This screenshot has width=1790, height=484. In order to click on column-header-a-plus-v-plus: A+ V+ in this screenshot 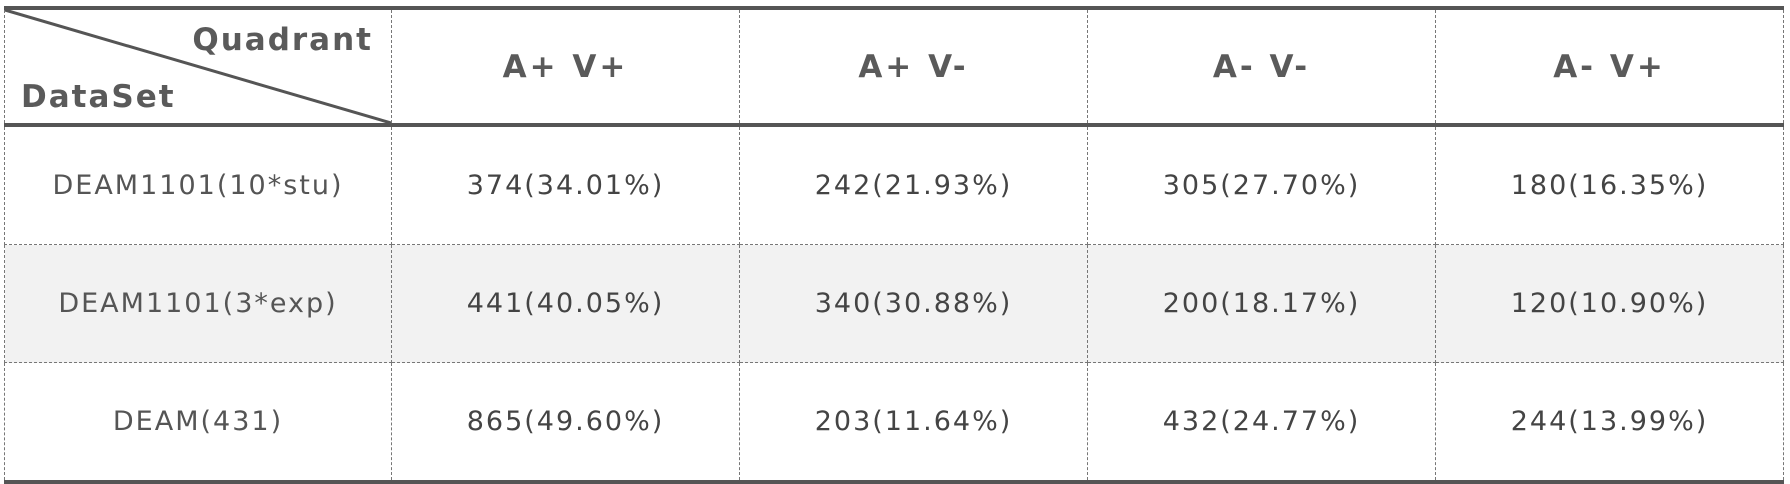, I will do `click(565, 66)`.